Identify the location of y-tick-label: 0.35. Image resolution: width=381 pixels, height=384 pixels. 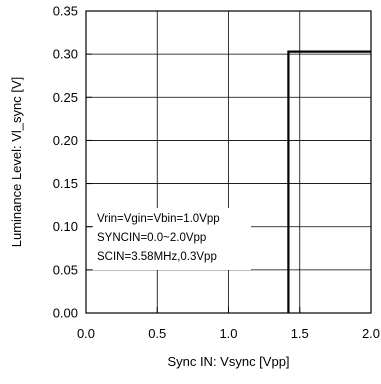
(65, 11).